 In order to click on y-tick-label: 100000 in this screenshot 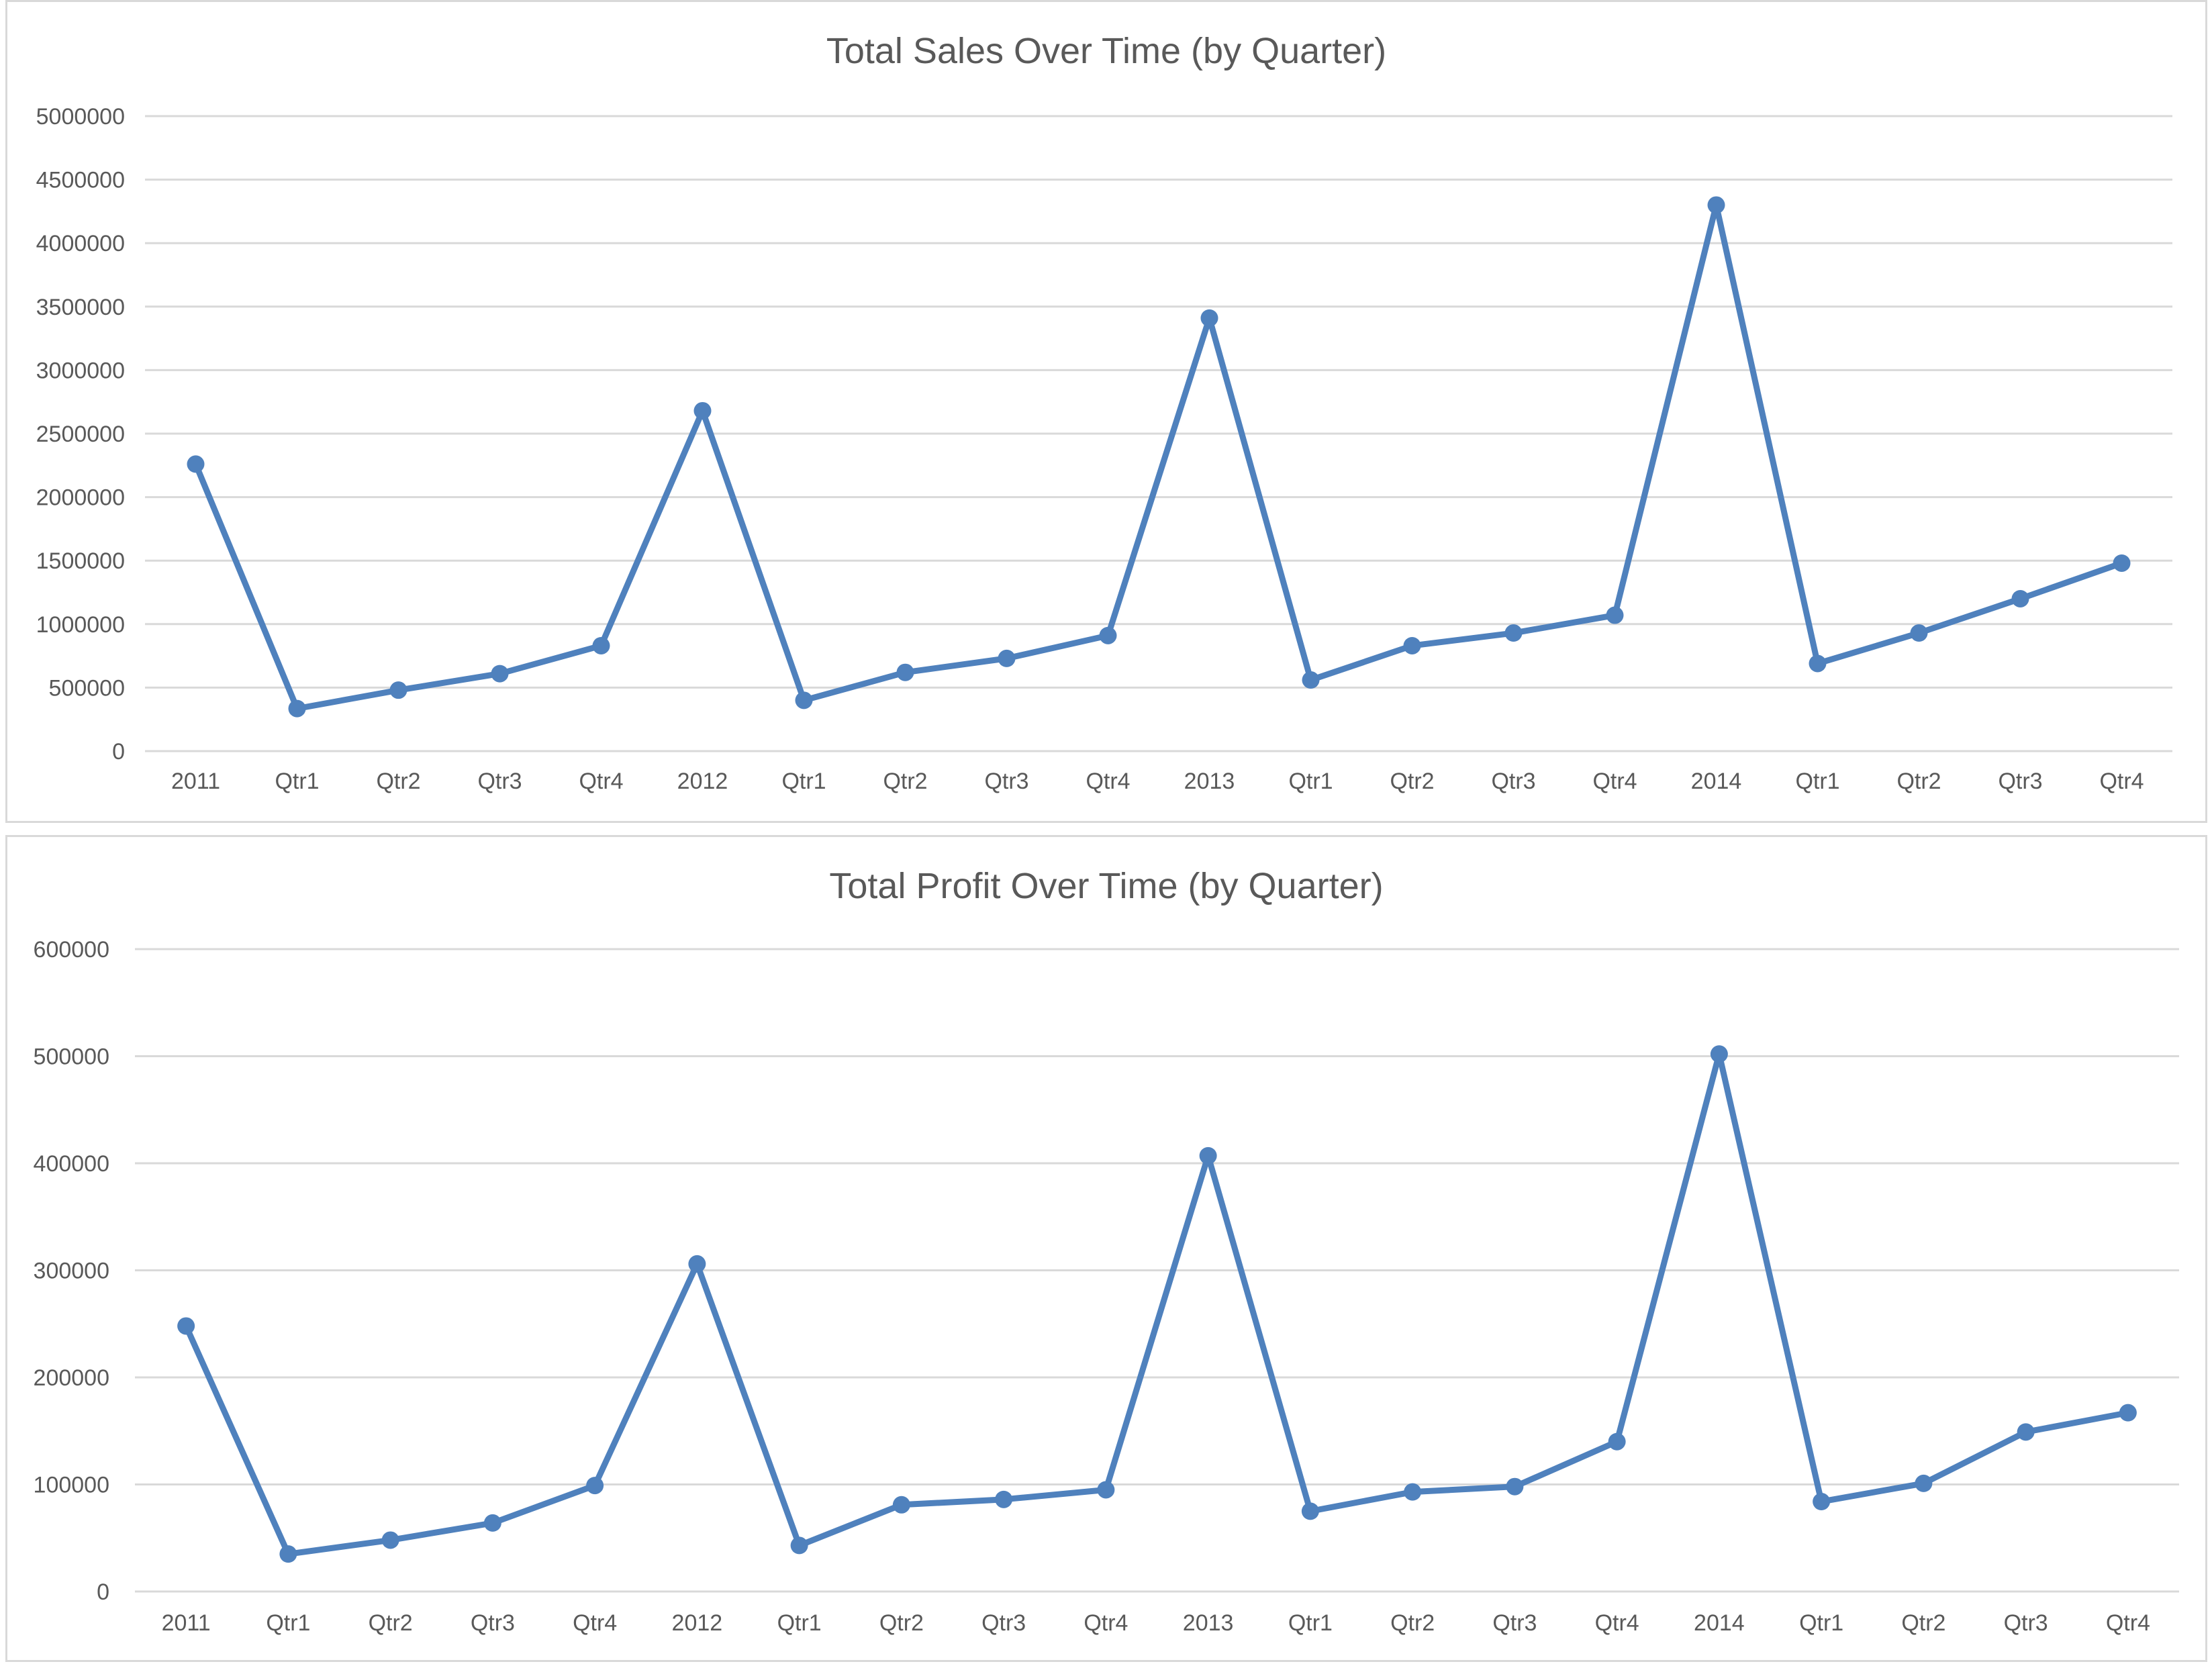, I will do `click(71, 1485)`.